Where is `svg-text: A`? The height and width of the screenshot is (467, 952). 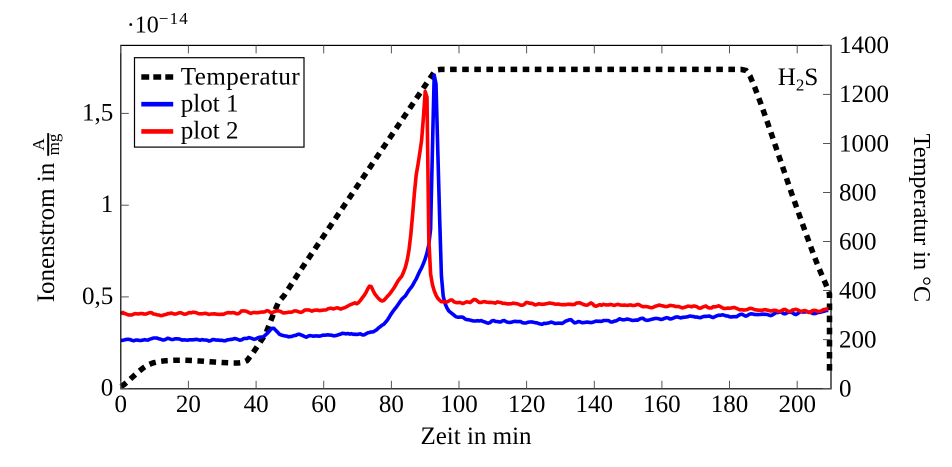 svg-text: A is located at coordinates (38, 144).